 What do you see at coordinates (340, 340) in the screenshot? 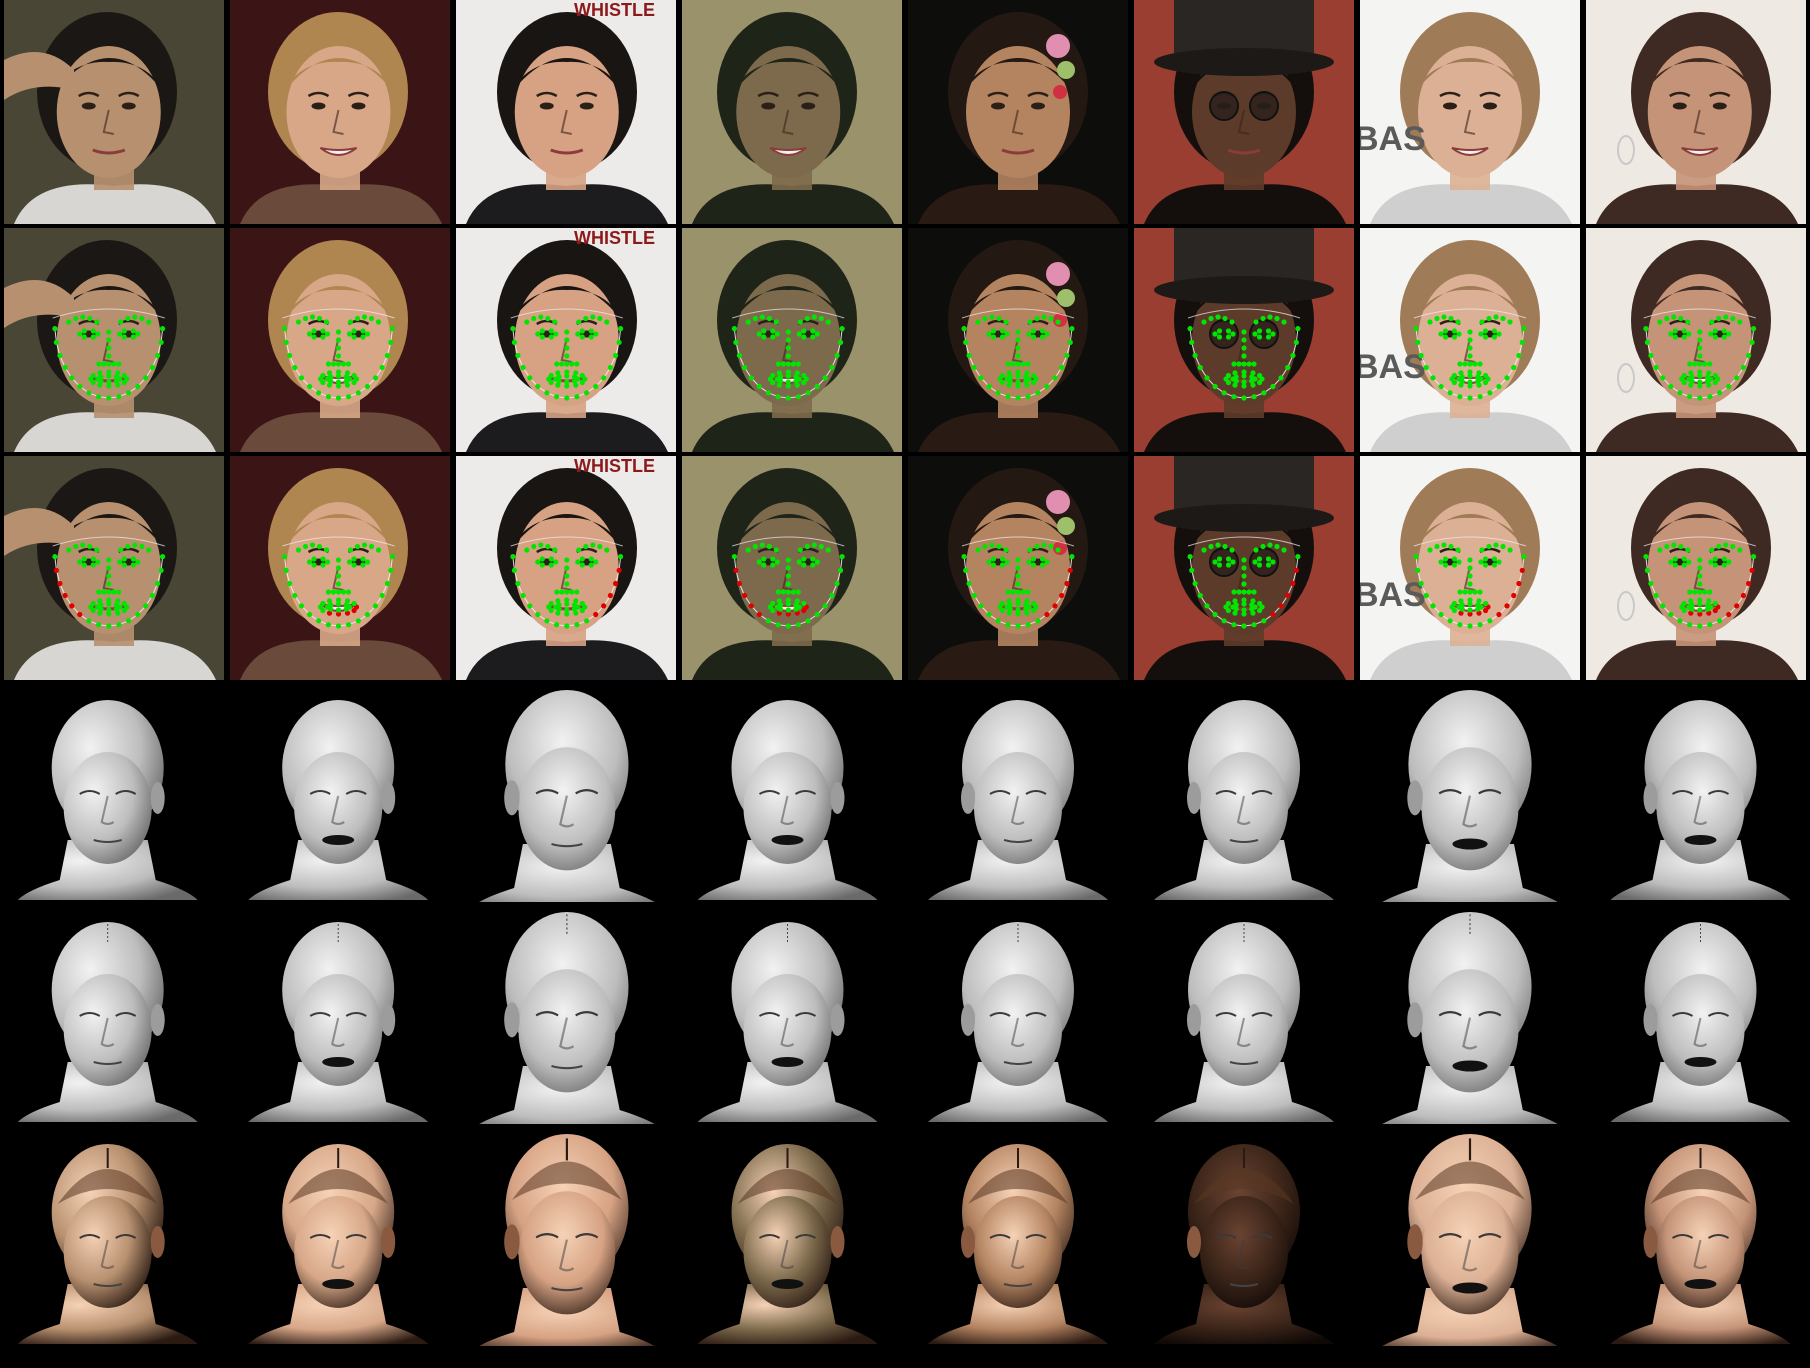
I see `landmark-overlay` at bounding box center [340, 340].